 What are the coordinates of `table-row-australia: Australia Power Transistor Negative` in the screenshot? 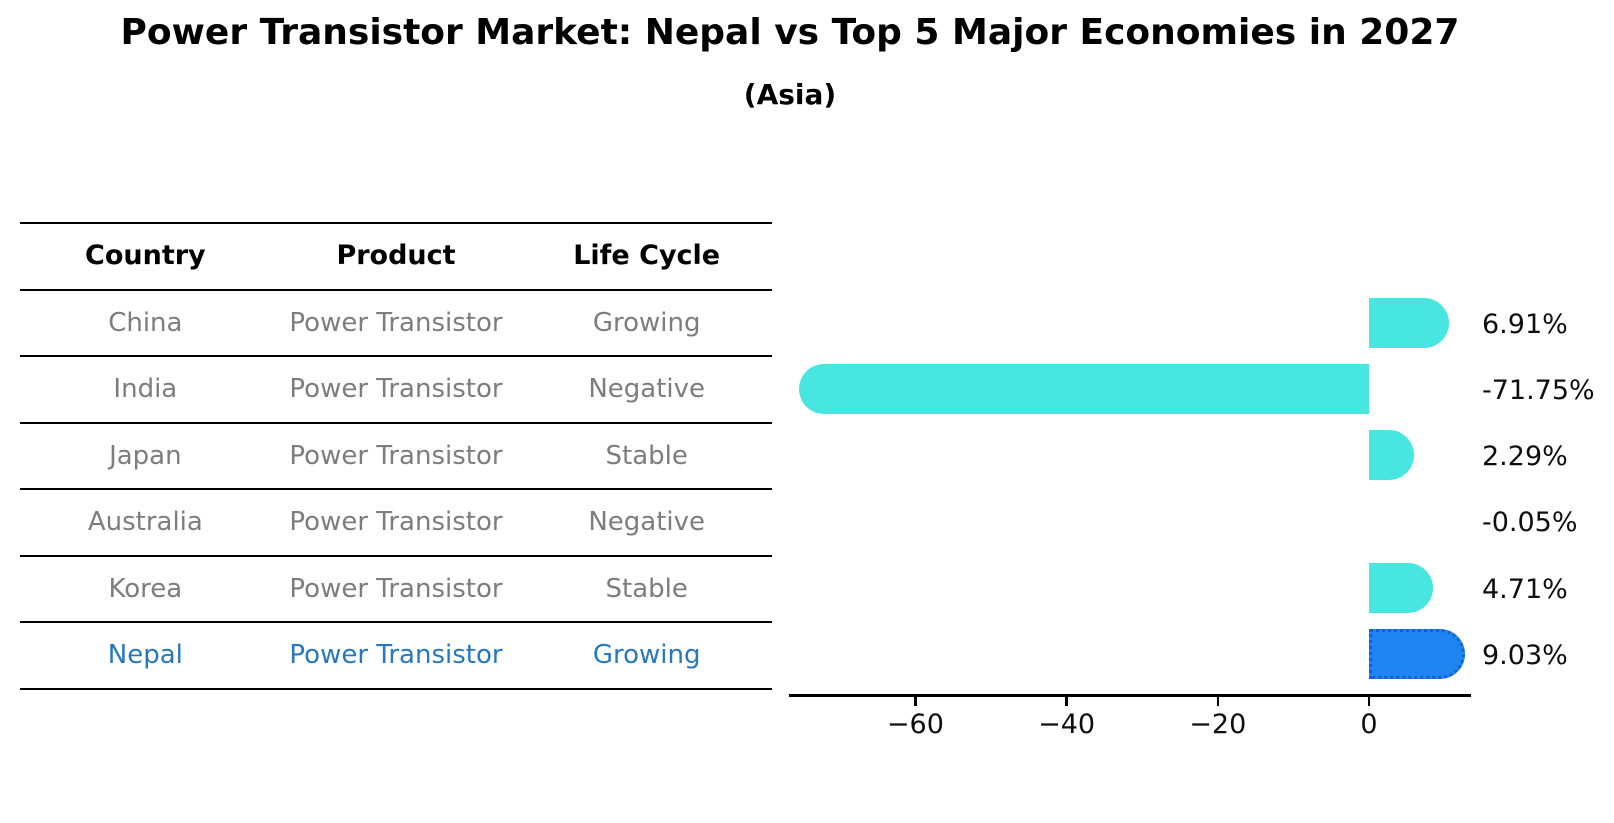 It's located at (396, 523).